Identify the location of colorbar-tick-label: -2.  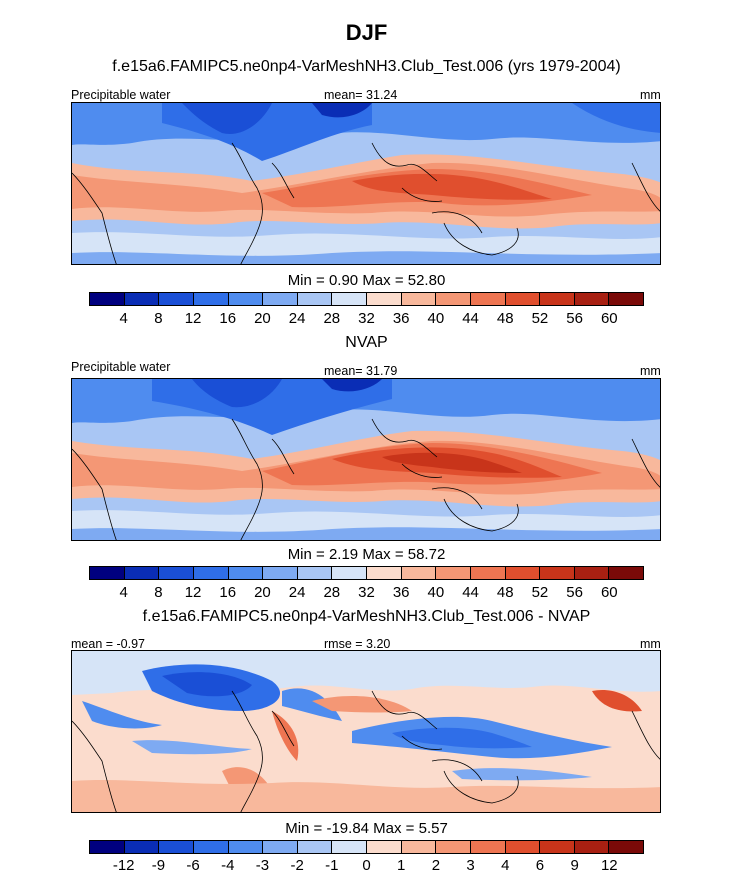
(297, 865).